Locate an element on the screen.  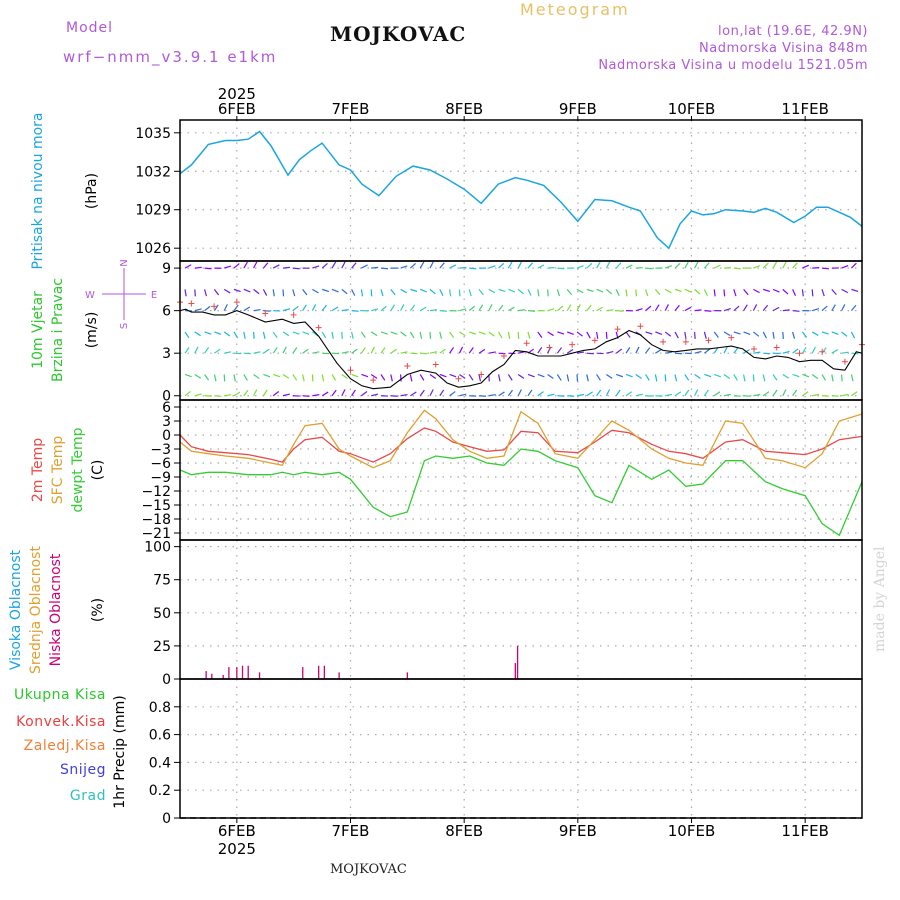
pressure-tick-label: 1029 is located at coordinates (153, 211).